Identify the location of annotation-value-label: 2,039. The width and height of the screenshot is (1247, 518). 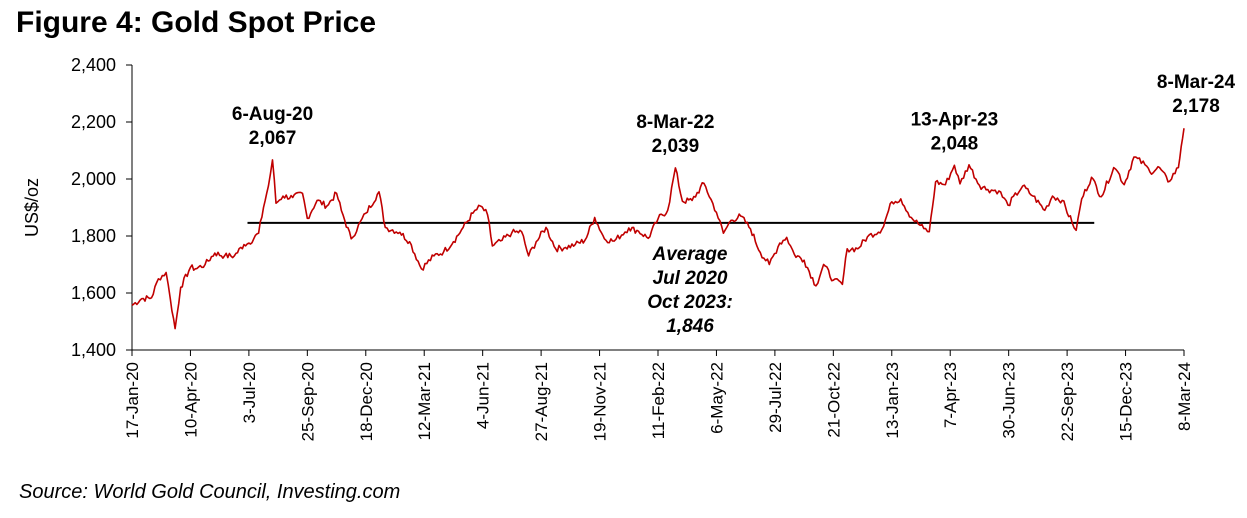
(676, 146).